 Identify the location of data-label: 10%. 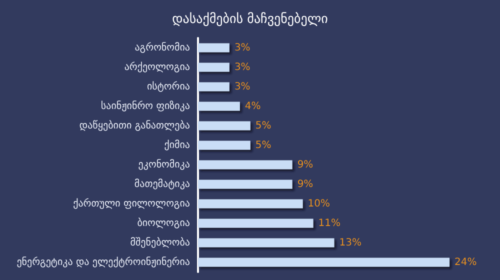
(319, 204).